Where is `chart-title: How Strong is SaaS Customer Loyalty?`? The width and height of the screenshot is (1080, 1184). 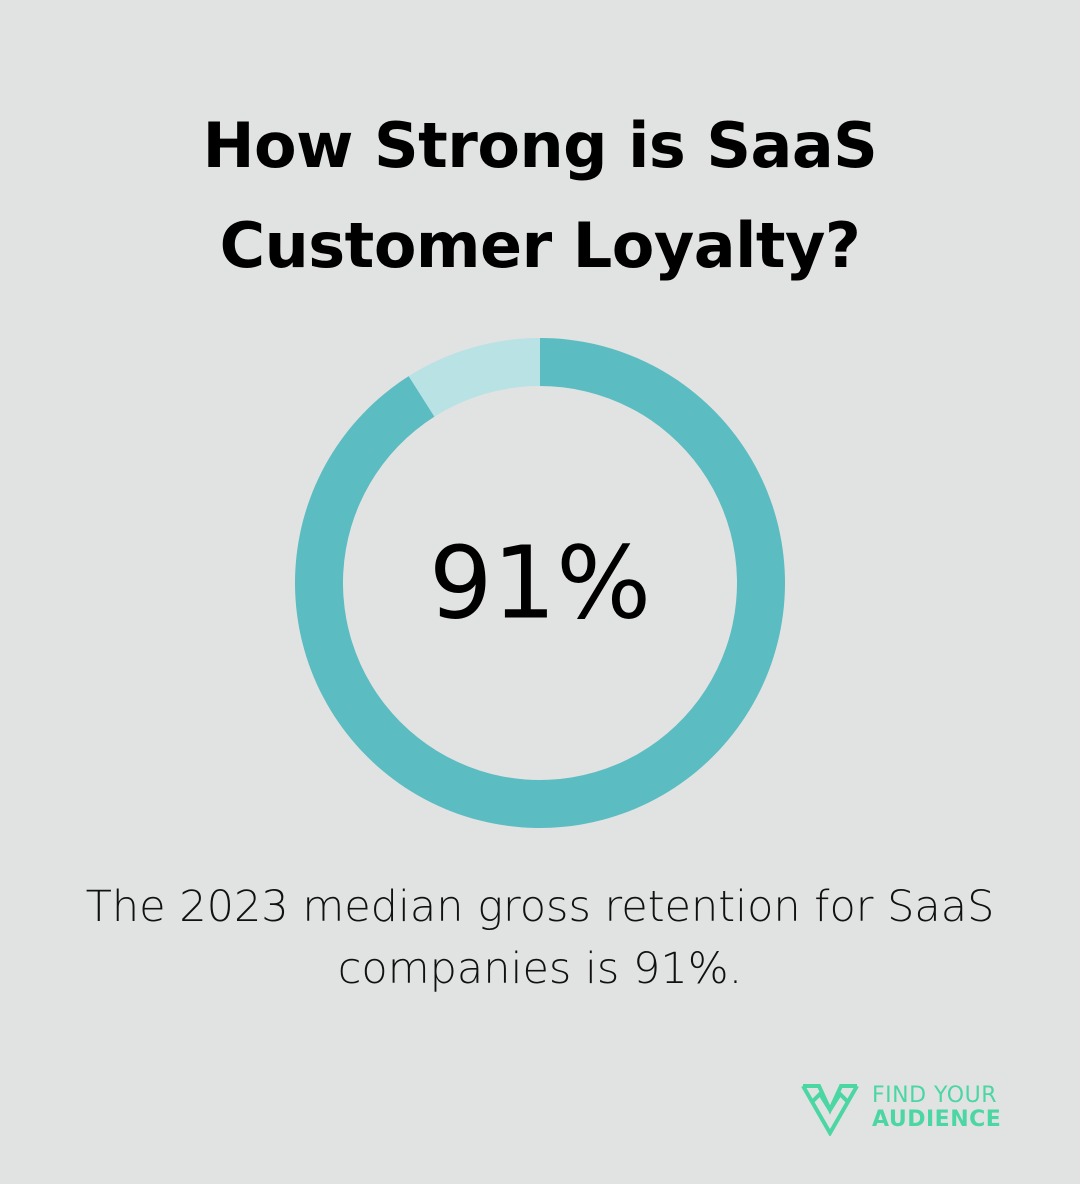
chart-title: How Strong is SaaS Customer Loyalty? is located at coordinates (540, 196).